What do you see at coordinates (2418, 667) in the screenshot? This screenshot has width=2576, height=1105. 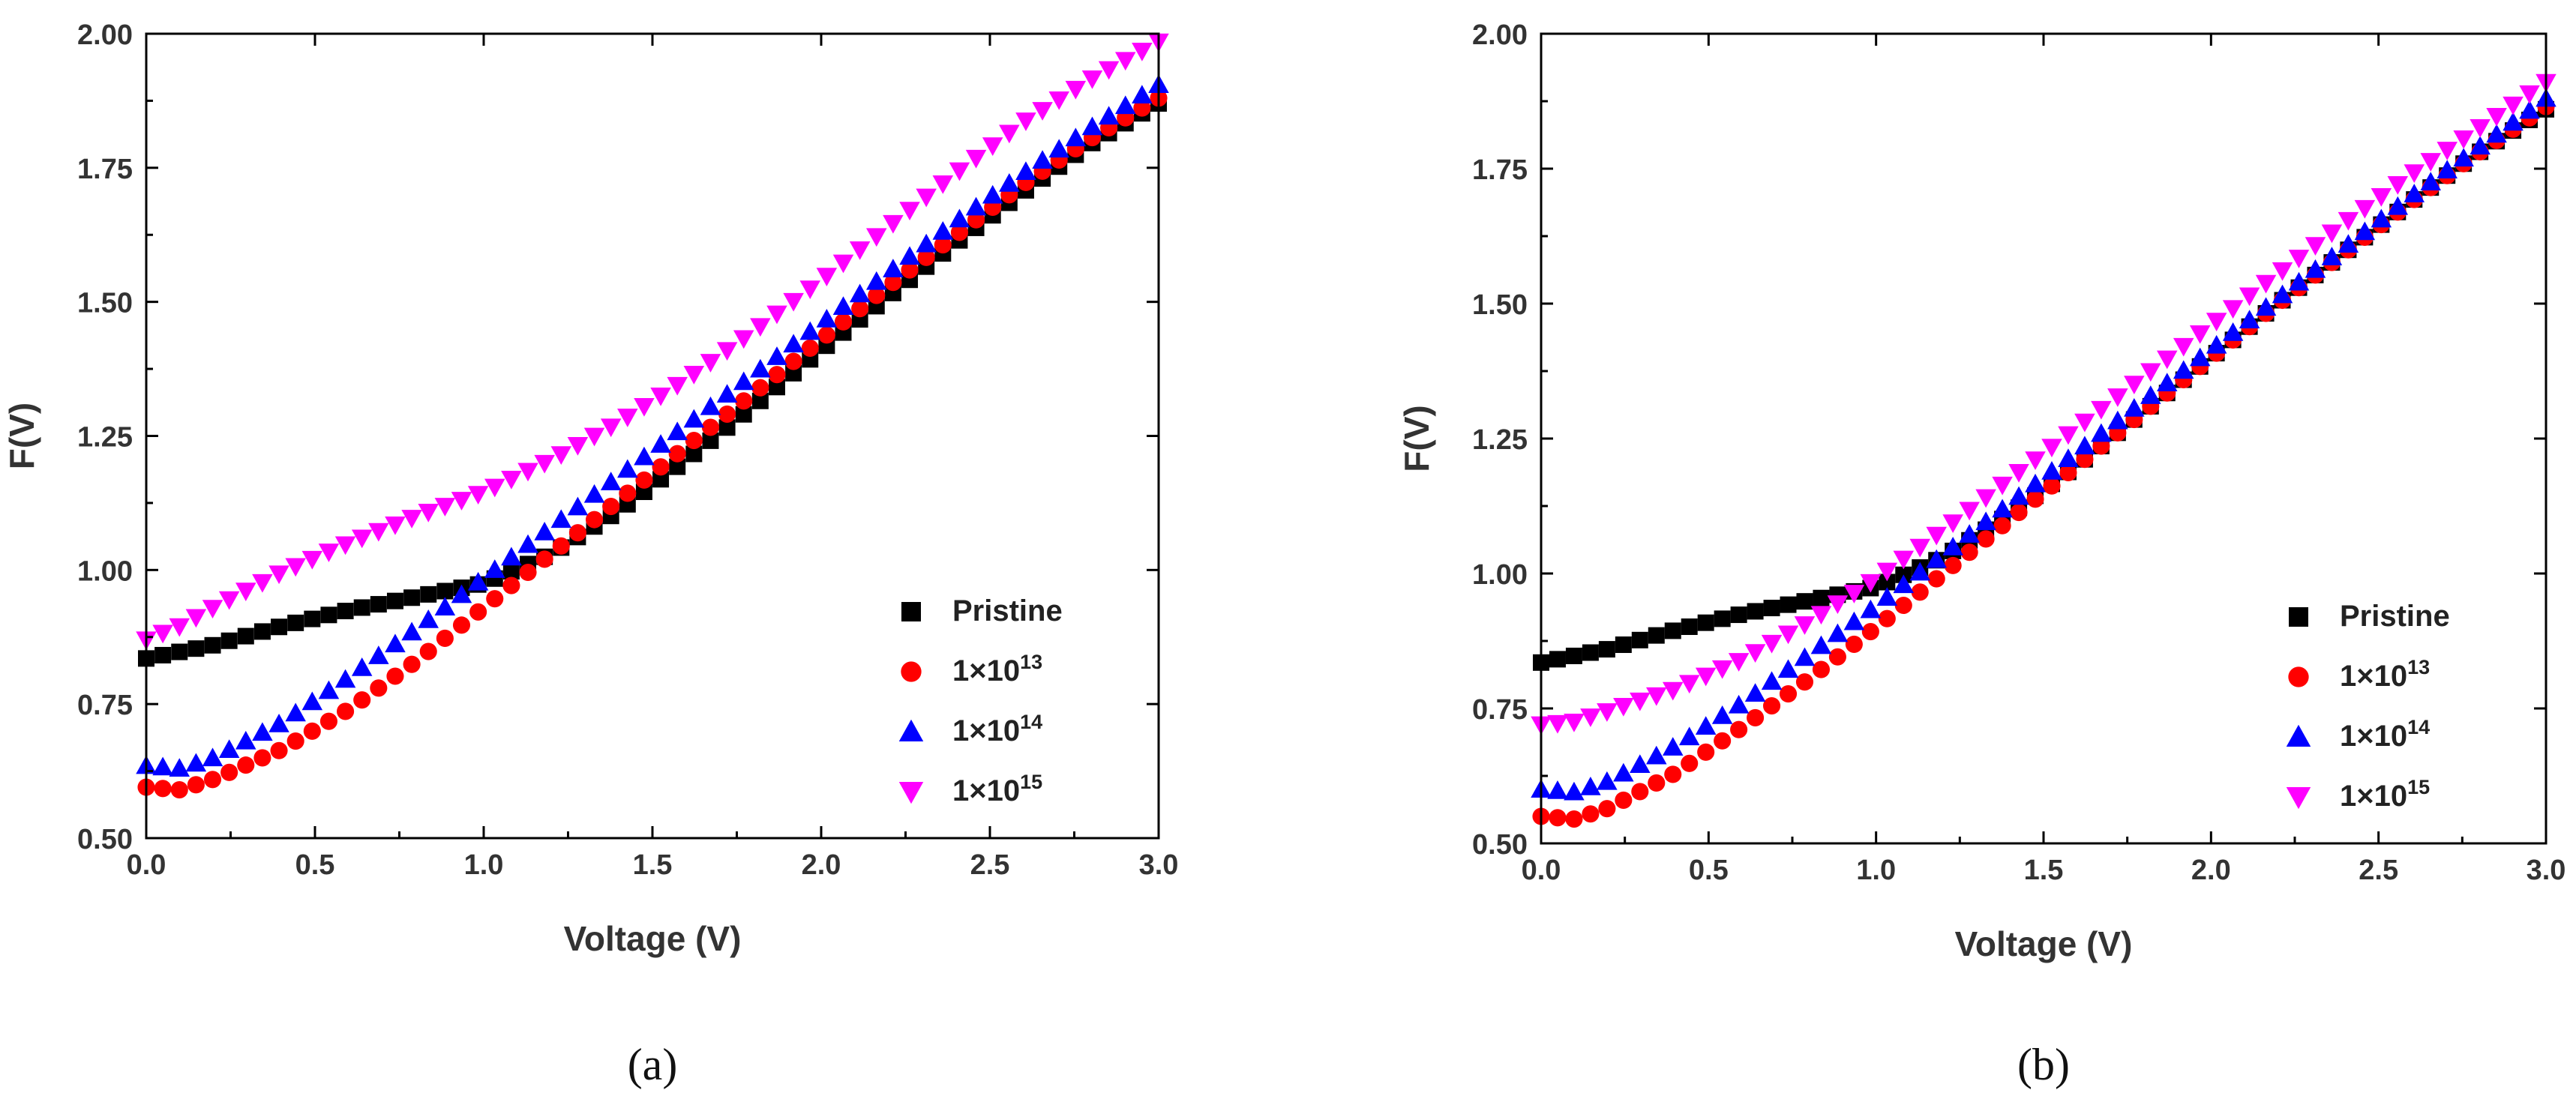 I see `legend-label-exponent: 13` at bounding box center [2418, 667].